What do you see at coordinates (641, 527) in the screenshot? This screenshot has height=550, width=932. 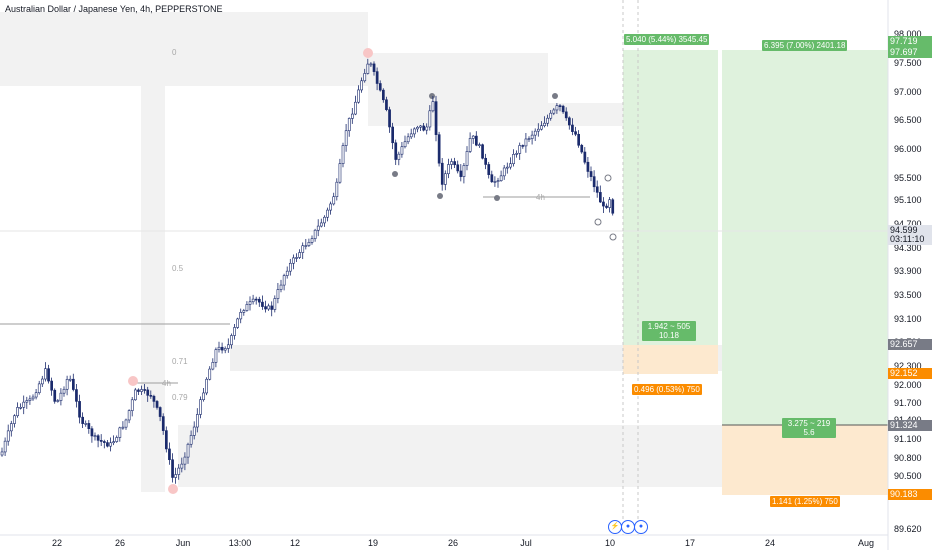 I see `flag-jp-icon: ●` at bounding box center [641, 527].